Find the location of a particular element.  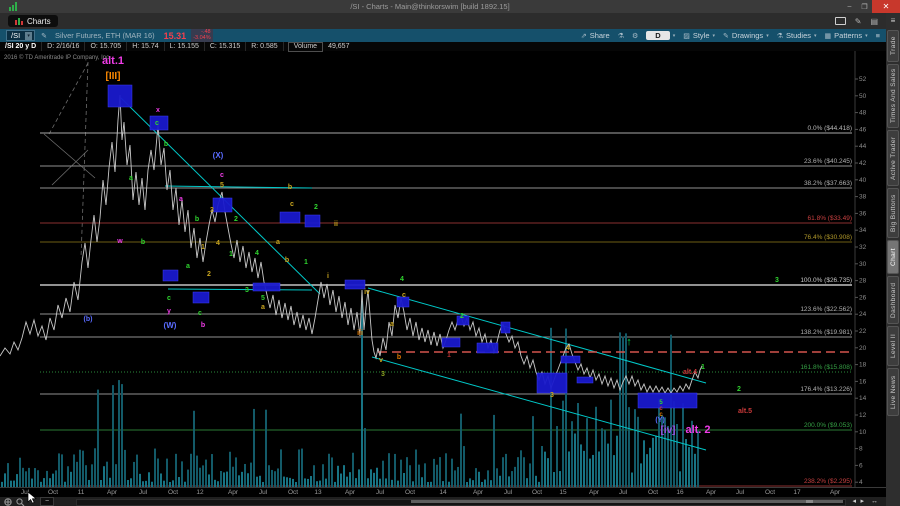

studies-button: ⚗ Studies ▾ is located at coordinates (796, 35).